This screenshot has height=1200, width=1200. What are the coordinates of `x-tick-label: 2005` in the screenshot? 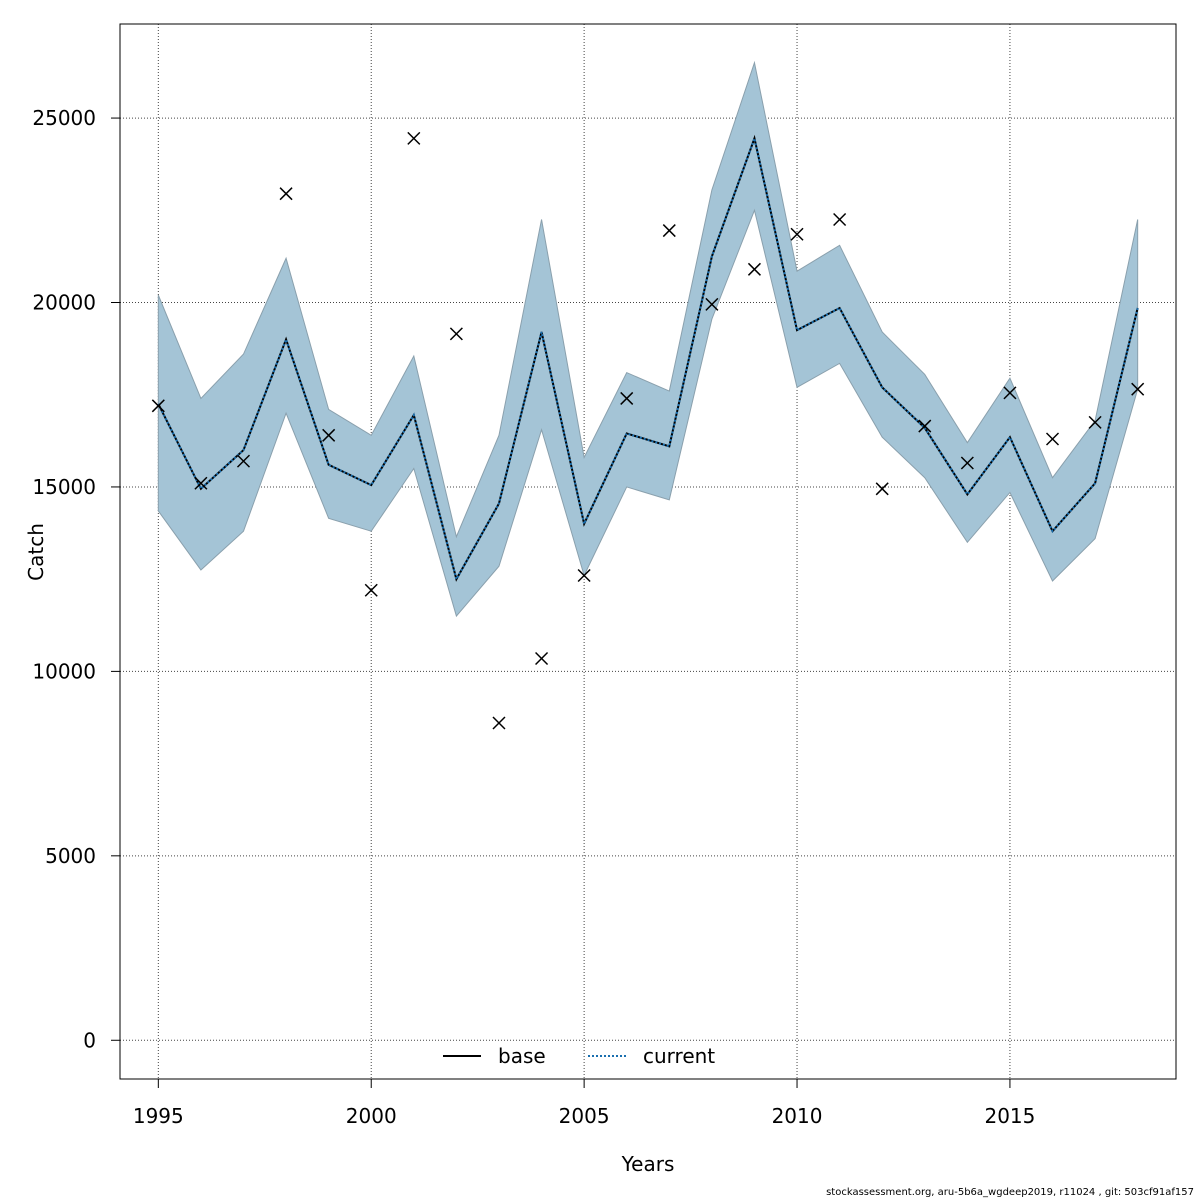 It's located at (584, 1116).